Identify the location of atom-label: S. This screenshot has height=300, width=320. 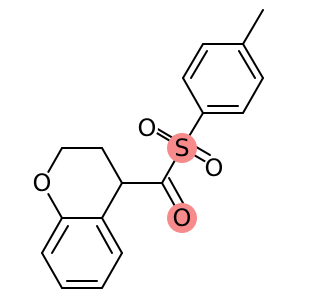
(181, 148).